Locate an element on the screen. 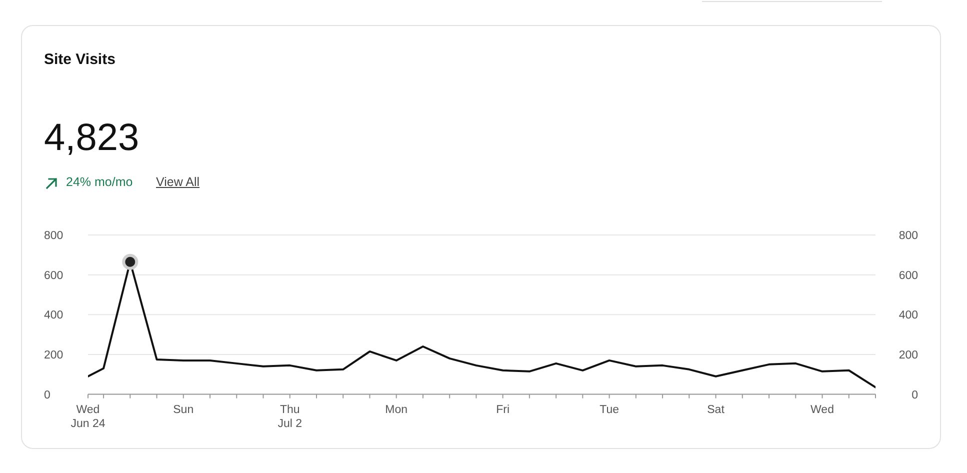 Image resolution: width=967 pixels, height=473 pixels. text: 24% mo/mo is located at coordinates (99, 182).